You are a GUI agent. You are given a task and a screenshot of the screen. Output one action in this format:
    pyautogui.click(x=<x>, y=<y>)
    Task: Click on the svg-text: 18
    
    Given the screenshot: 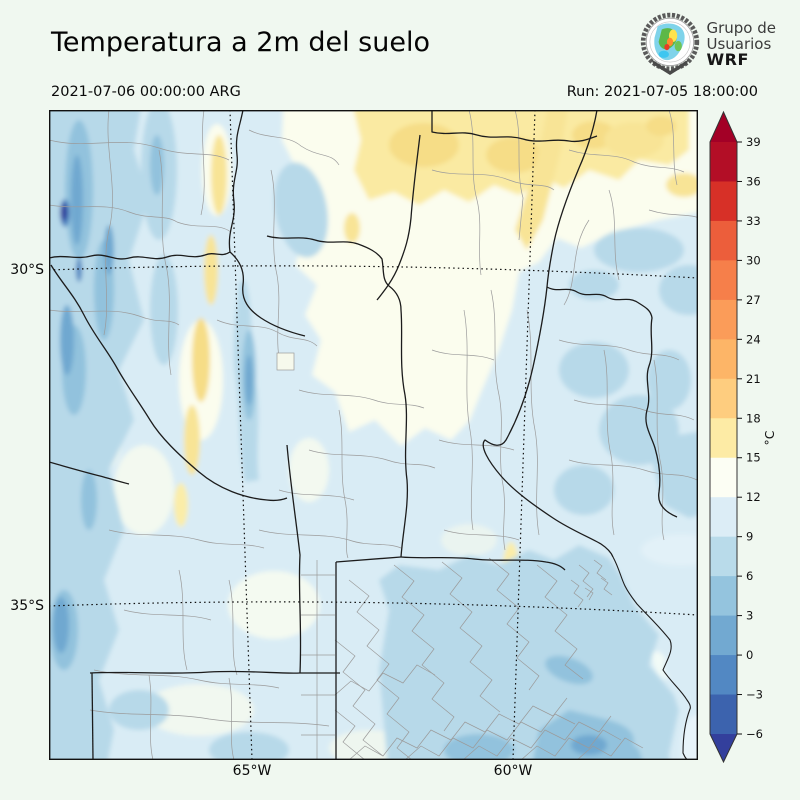 What is the action you would take?
    pyautogui.click(x=753, y=418)
    